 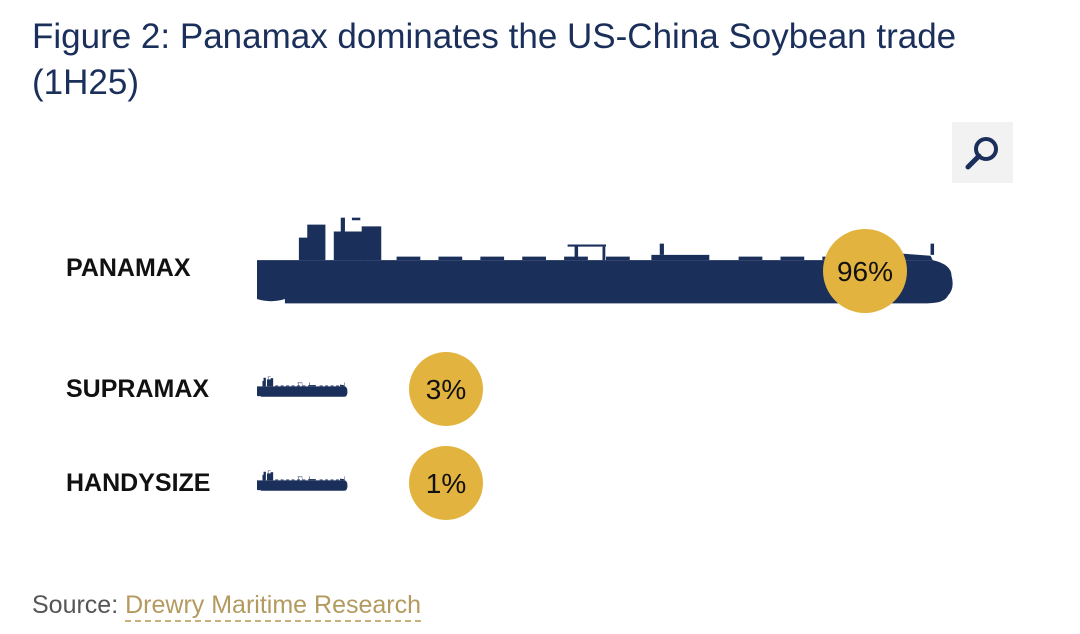 I want to click on ship-mark-panamax, so click(x=605, y=260).